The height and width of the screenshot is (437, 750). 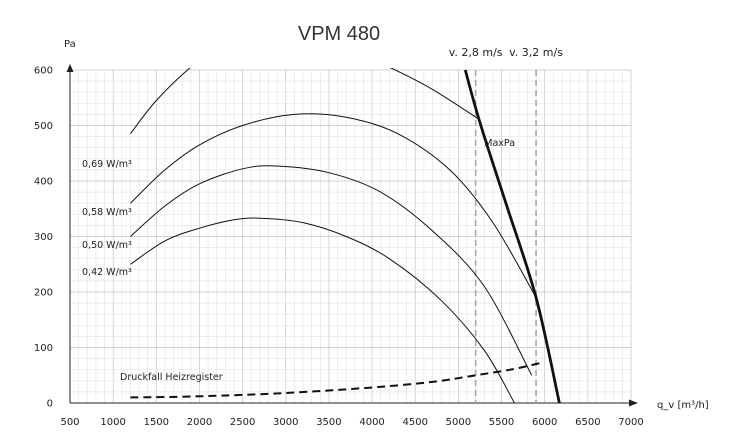 I want to click on velocity-line-label: v. 3,2 m/s, so click(x=536, y=52).